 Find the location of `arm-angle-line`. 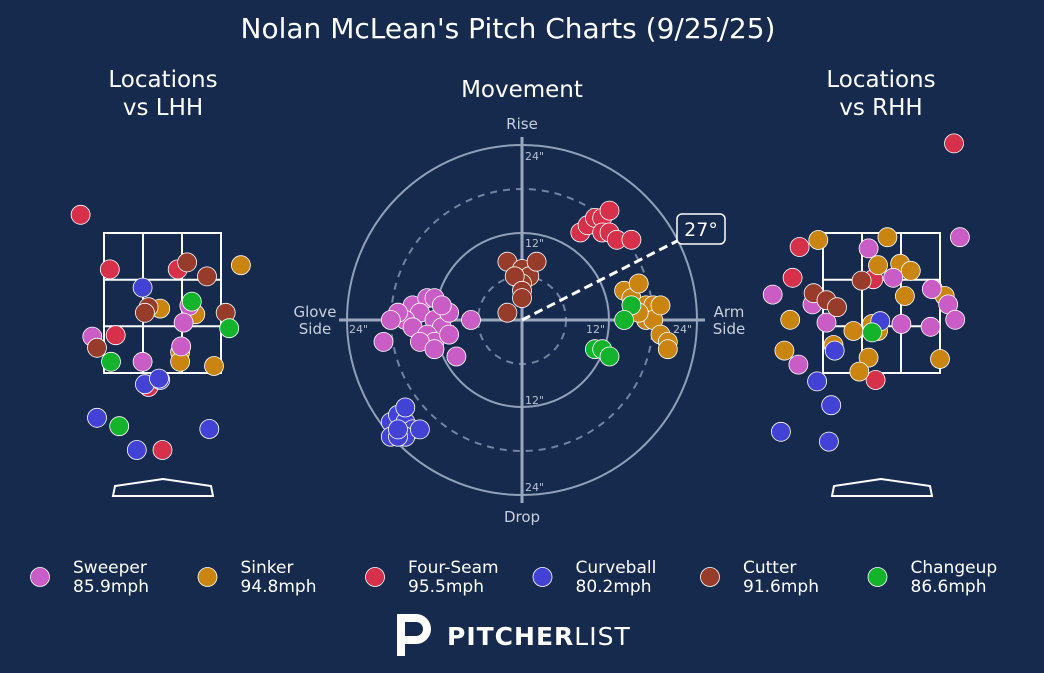

arm-angle-line is located at coordinates (601, 279).